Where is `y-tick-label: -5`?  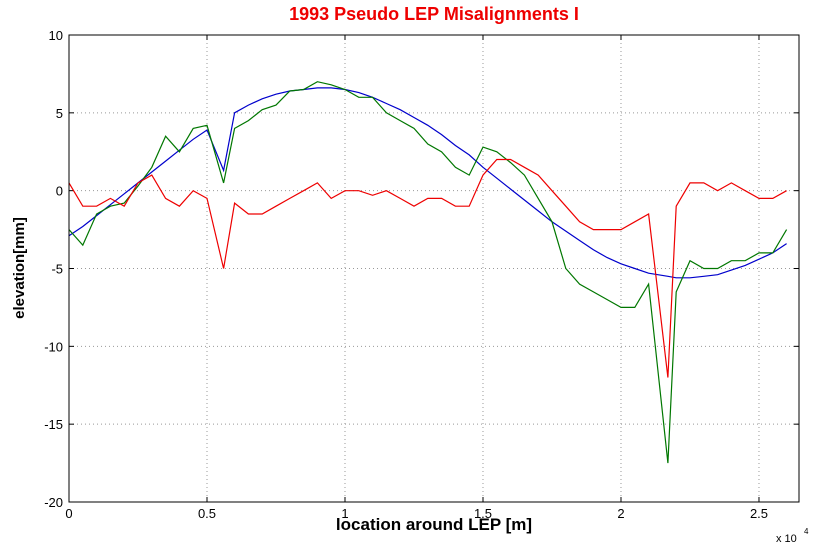 y-tick-label: -5 is located at coordinates (57, 269).